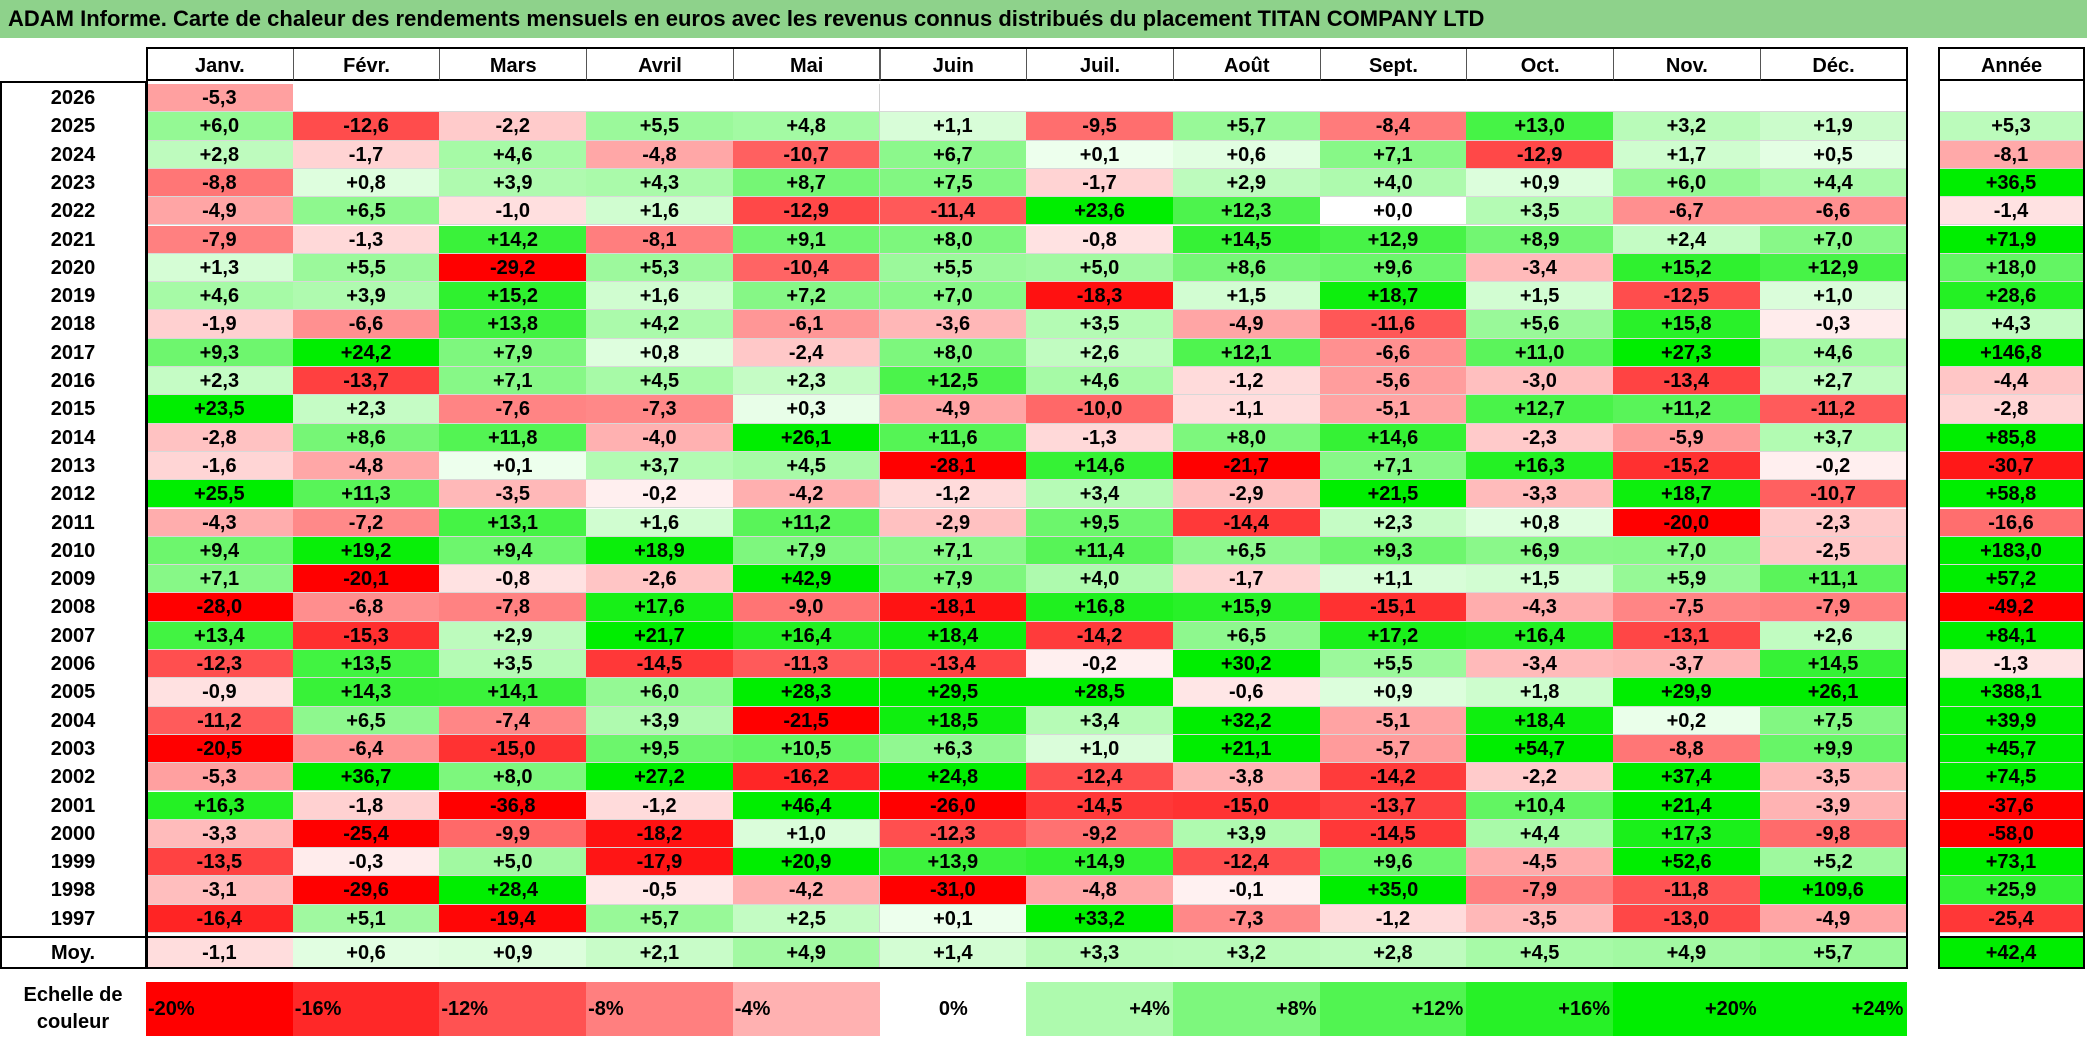  Describe the element at coordinates (2011, 494) in the screenshot. I see `annual-cell: +58,8` at that location.